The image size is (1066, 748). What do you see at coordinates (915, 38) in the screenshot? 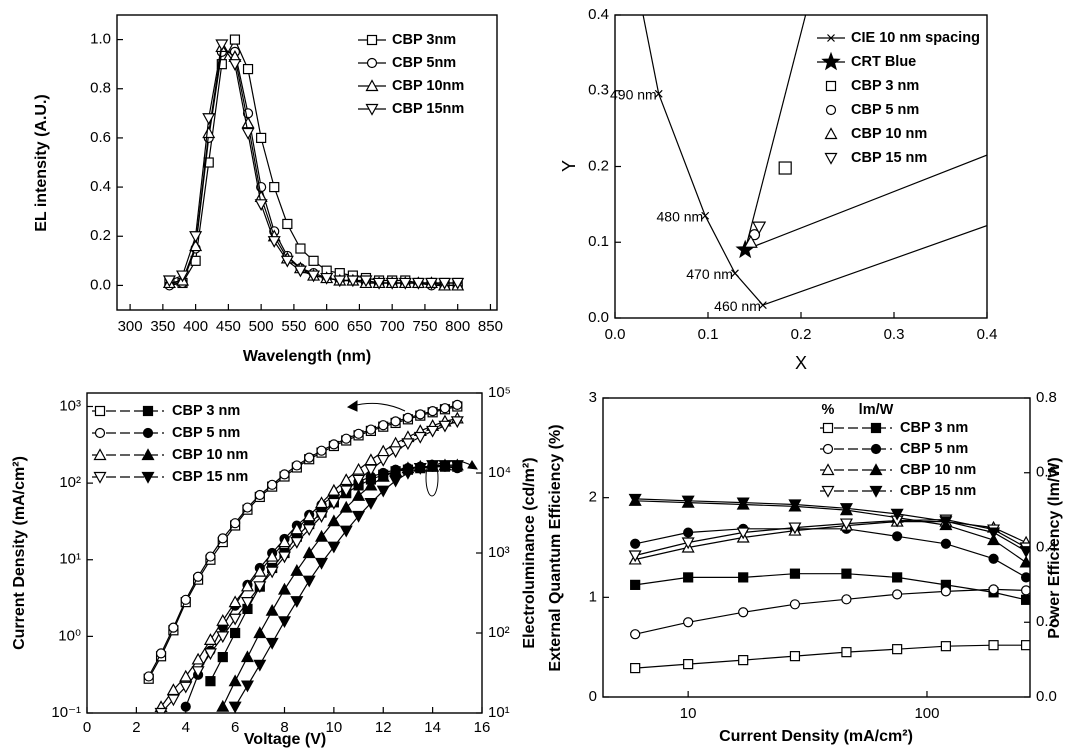
I see `legend-label: CIE 10 nm spacing` at bounding box center [915, 38].